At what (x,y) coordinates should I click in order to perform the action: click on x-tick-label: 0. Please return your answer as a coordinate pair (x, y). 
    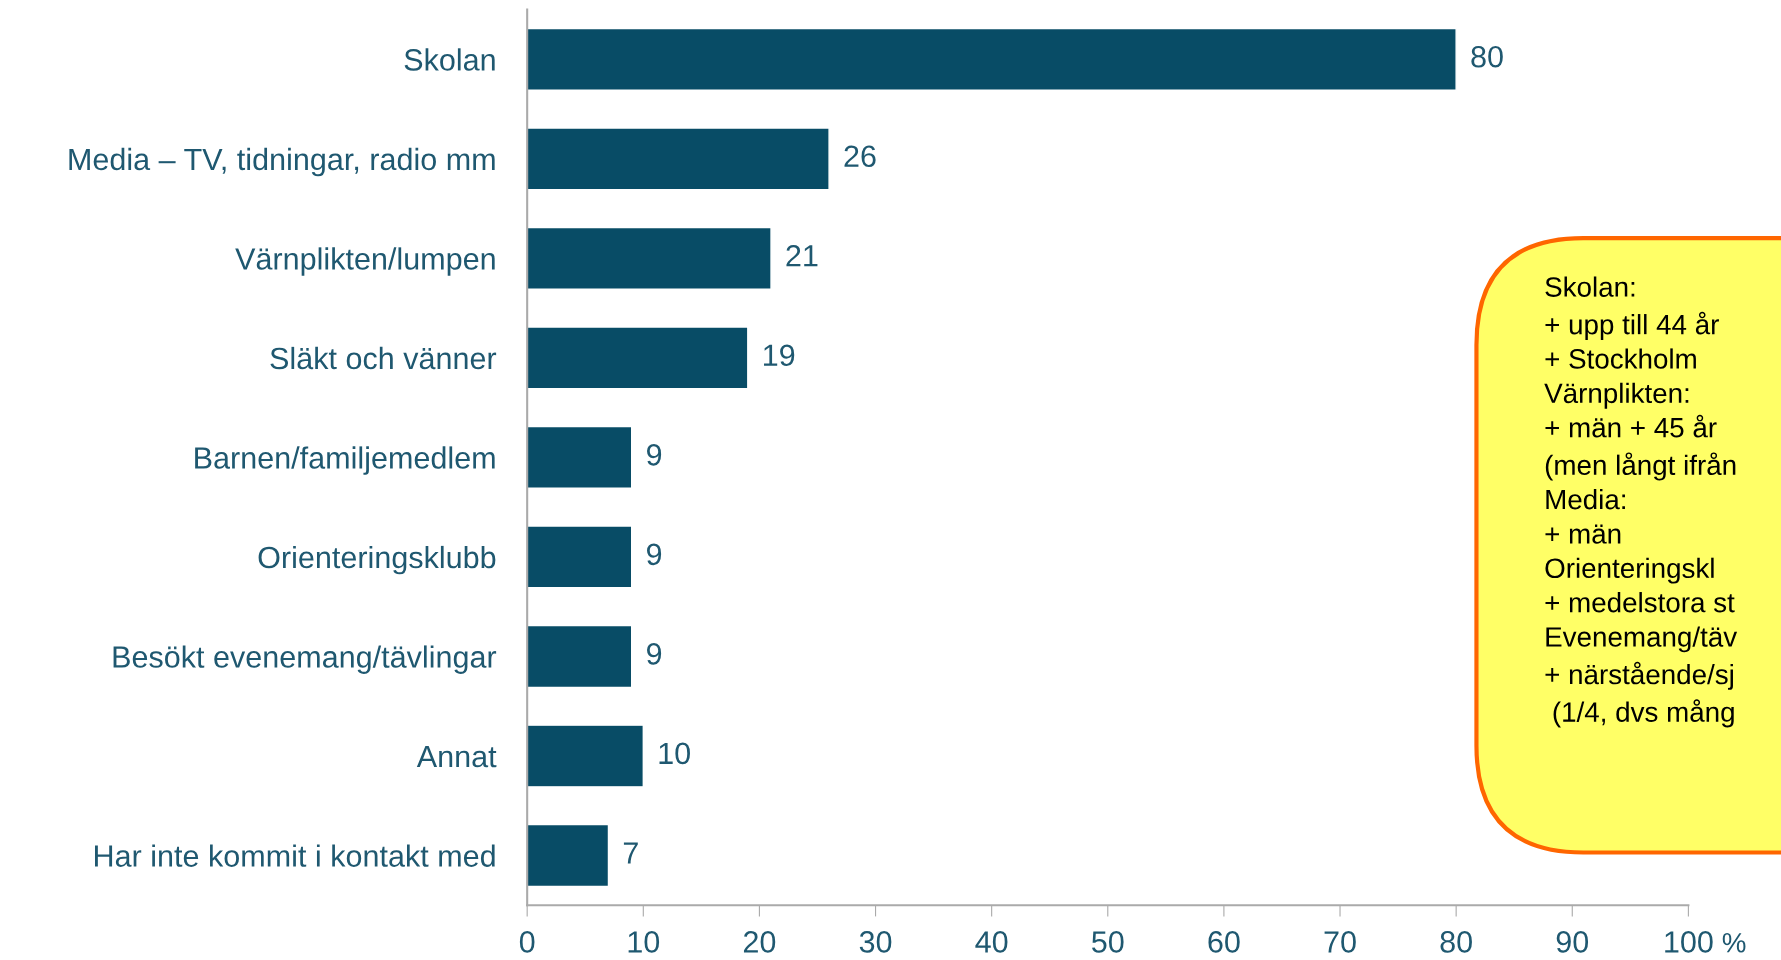
    Looking at the image, I should click on (527, 942).